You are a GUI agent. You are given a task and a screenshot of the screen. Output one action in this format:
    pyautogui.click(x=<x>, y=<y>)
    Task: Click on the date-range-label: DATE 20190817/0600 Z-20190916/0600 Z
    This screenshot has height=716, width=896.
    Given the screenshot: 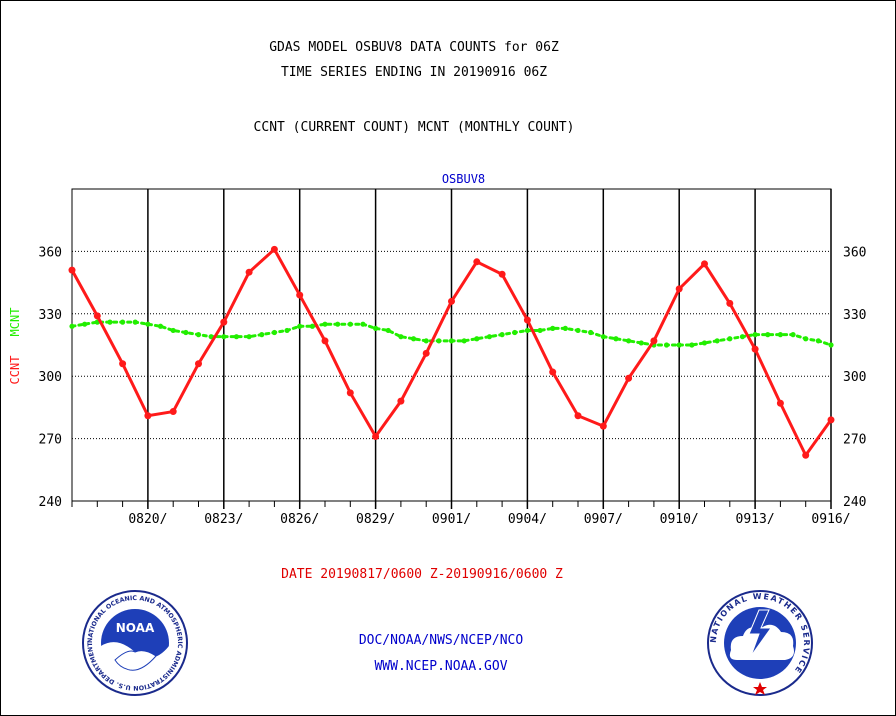 What is the action you would take?
    pyautogui.click(x=422, y=574)
    